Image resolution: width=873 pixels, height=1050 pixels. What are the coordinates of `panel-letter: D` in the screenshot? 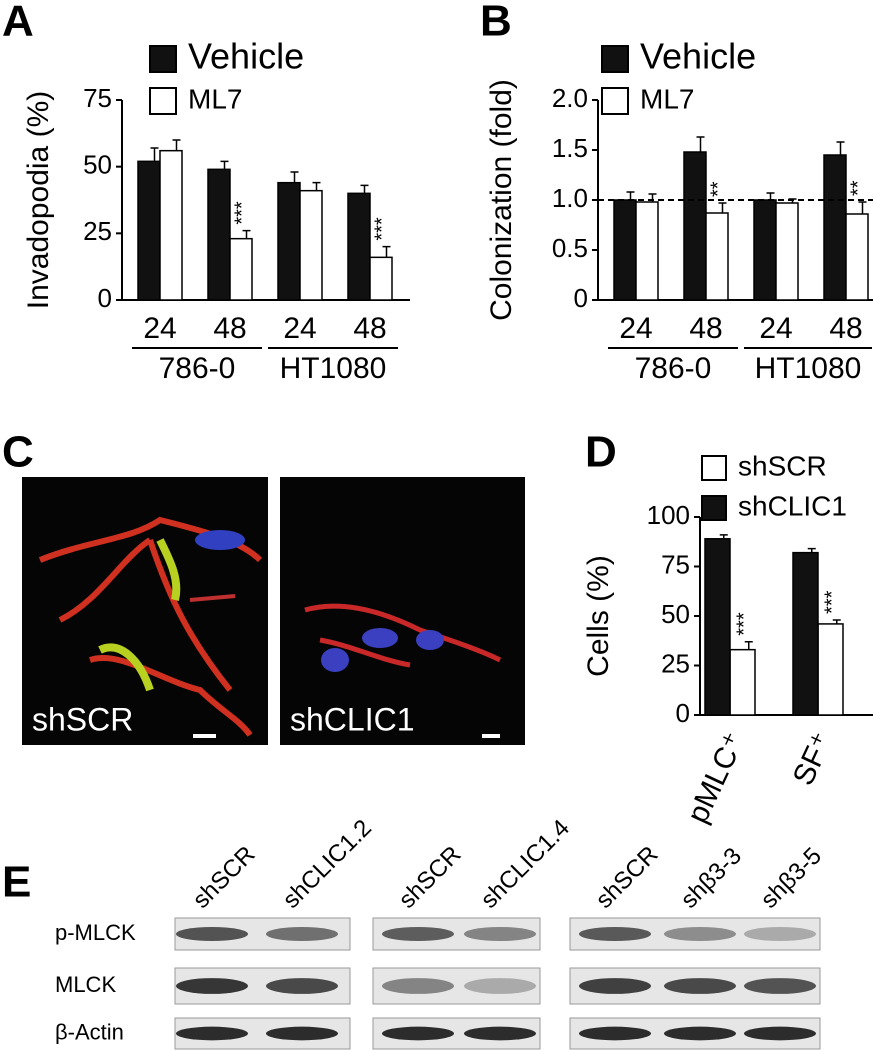 It's located at (601, 452).